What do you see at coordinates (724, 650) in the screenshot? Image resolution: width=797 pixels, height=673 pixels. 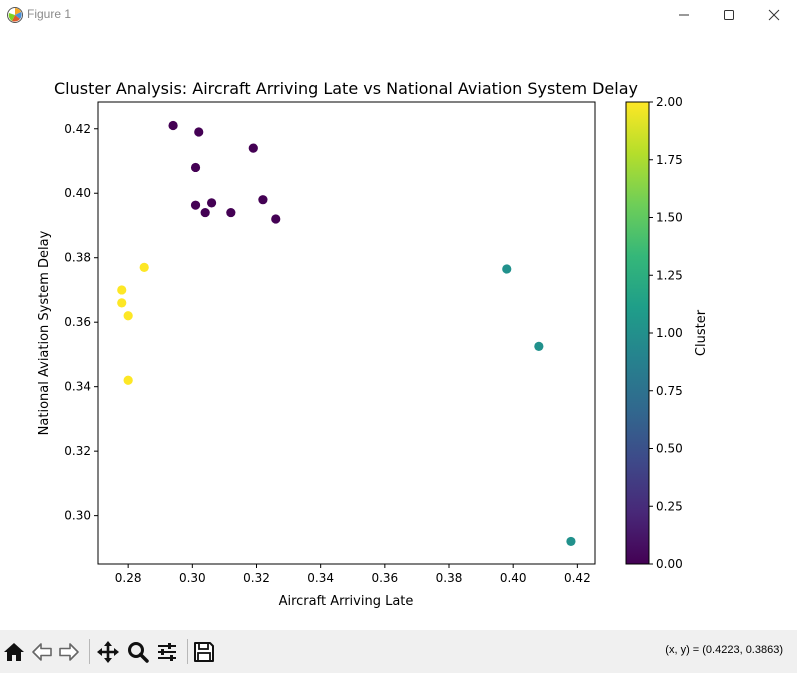 I see `coordinate-readout: (x, y) = (0.4223, 0.3863)` at bounding box center [724, 650].